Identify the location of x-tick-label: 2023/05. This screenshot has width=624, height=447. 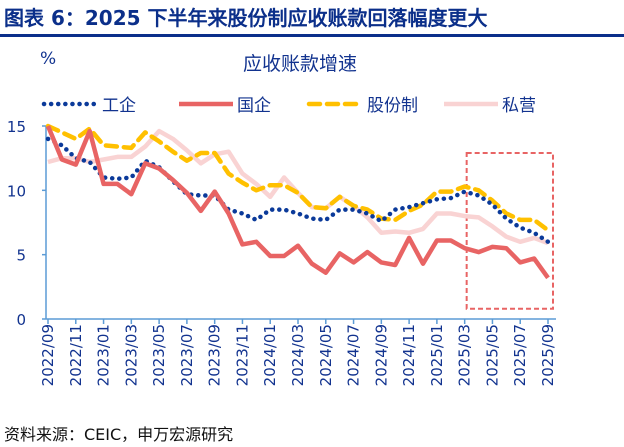
(159, 355).